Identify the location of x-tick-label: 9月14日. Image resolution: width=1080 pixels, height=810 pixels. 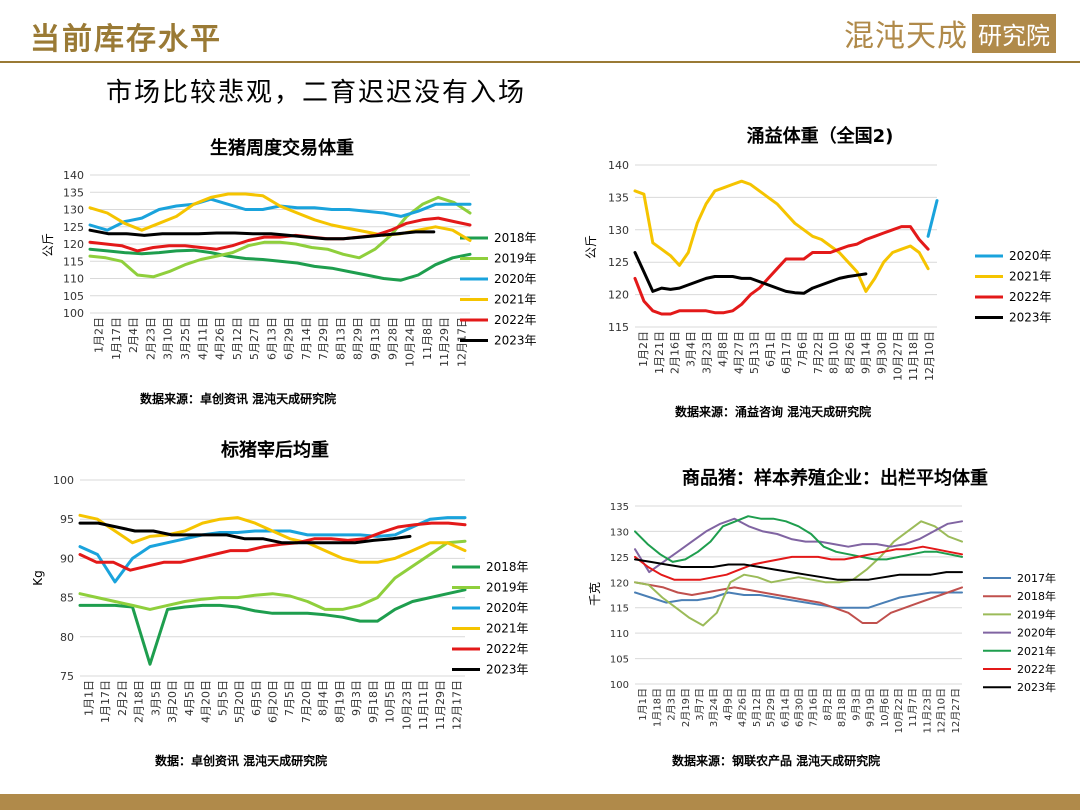
(865, 352).